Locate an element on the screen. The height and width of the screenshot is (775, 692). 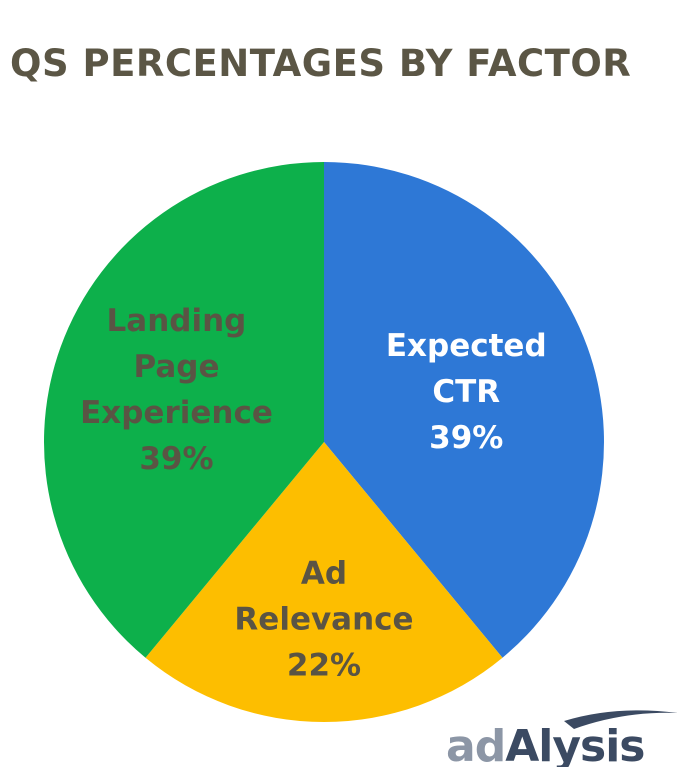
logo-swoosh is located at coordinates (621, 719).